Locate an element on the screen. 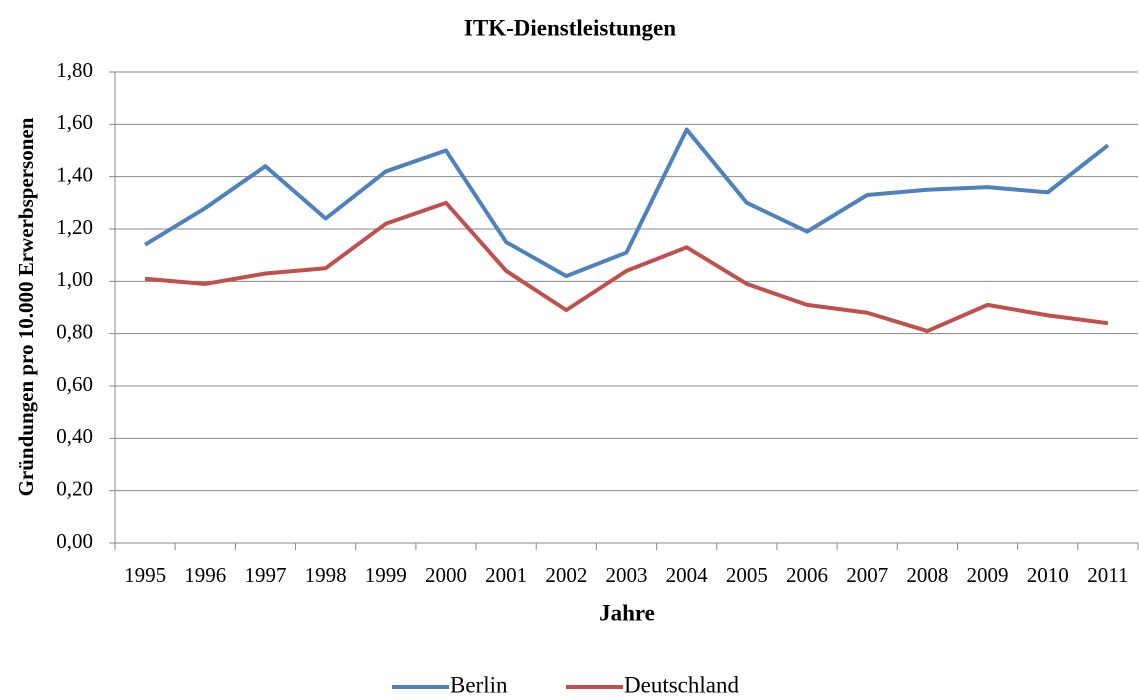 The height and width of the screenshot is (700, 1139). x-tick-label: 1998 is located at coordinates (326, 575).